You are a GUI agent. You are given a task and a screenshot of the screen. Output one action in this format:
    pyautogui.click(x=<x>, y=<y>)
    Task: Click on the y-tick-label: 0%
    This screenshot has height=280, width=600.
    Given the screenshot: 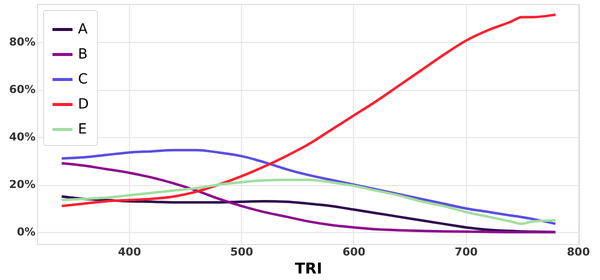 What is the action you would take?
    pyautogui.click(x=26, y=232)
    